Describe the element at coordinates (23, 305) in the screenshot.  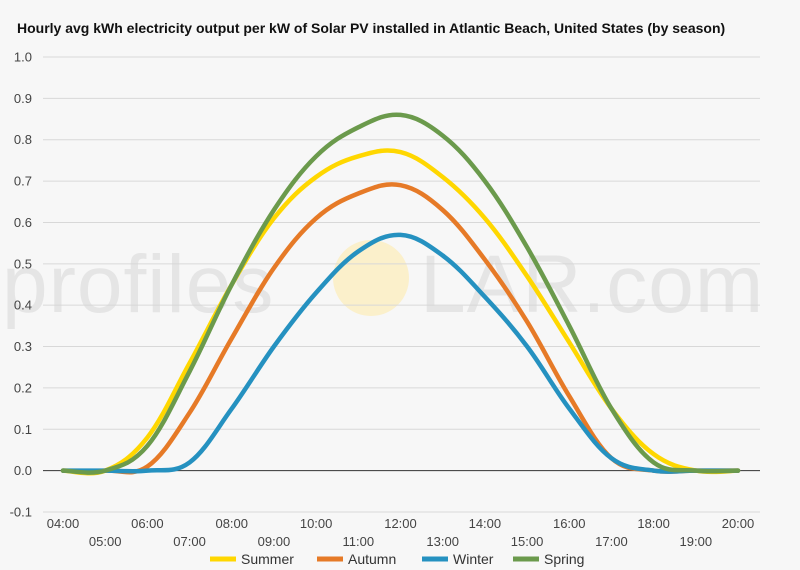
I see `y-tick-label: 0.4` at that location.